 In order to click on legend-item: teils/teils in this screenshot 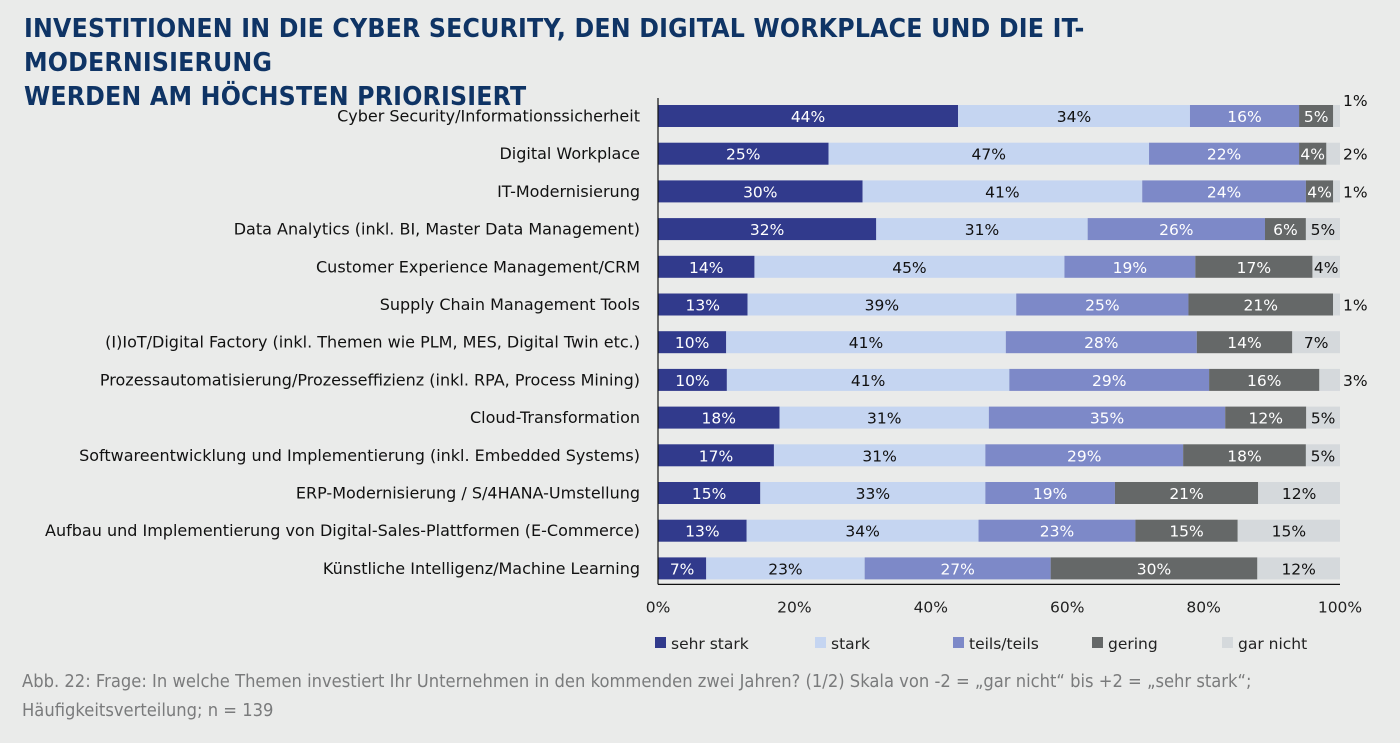, I will do `click(996, 644)`.